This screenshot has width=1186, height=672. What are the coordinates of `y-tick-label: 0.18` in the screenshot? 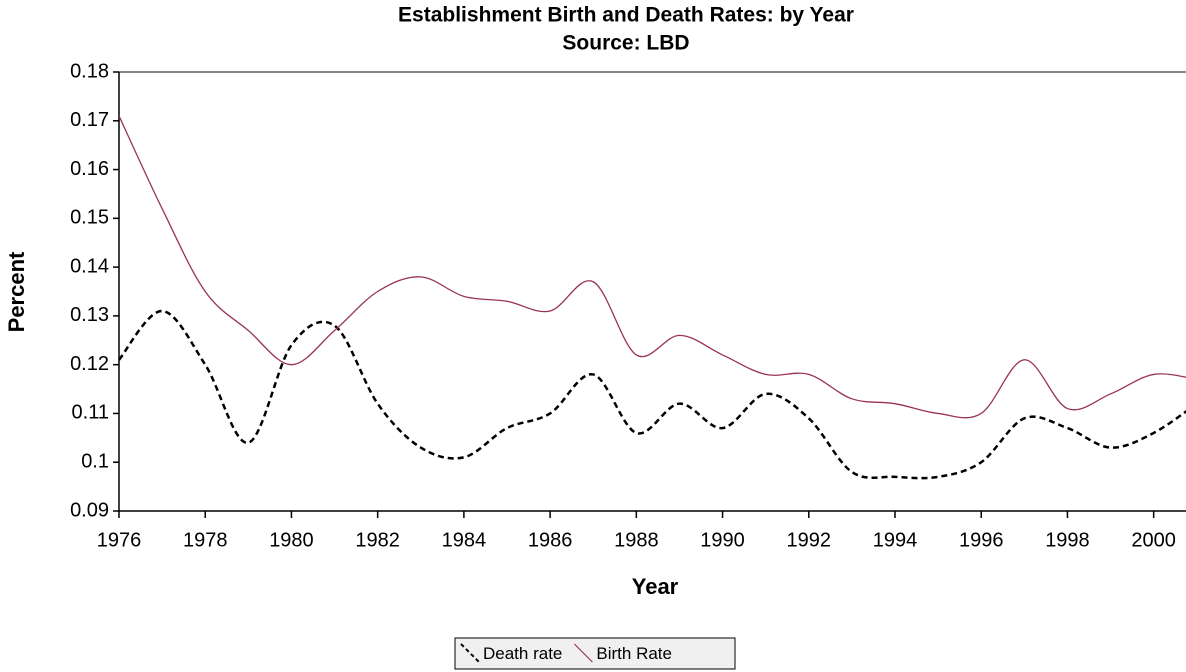 It's located at (89, 71).